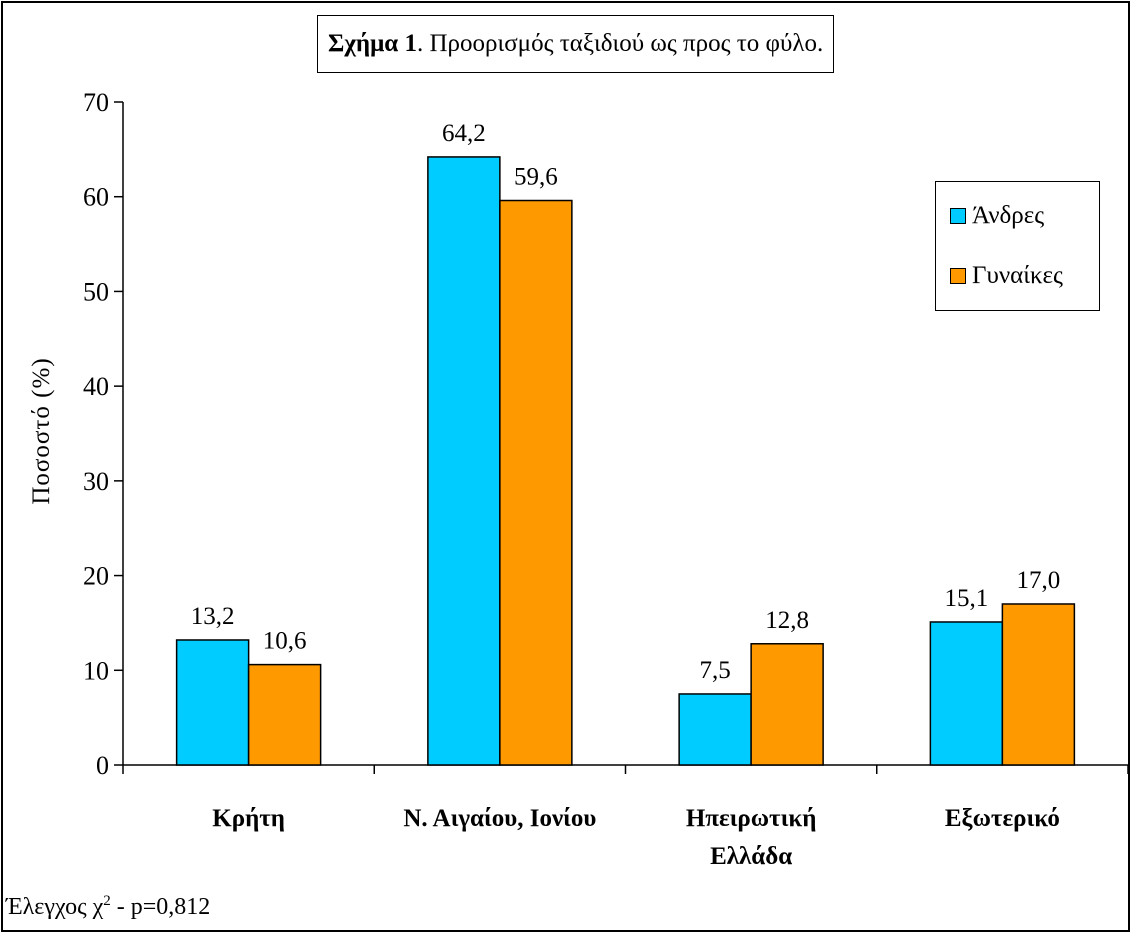 The image size is (1133, 935). What do you see at coordinates (620, 43) in the screenshot?
I see `chart-title-text: . Προορισμός ταξιδιού ως προς το φύλο.` at bounding box center [620, 43].